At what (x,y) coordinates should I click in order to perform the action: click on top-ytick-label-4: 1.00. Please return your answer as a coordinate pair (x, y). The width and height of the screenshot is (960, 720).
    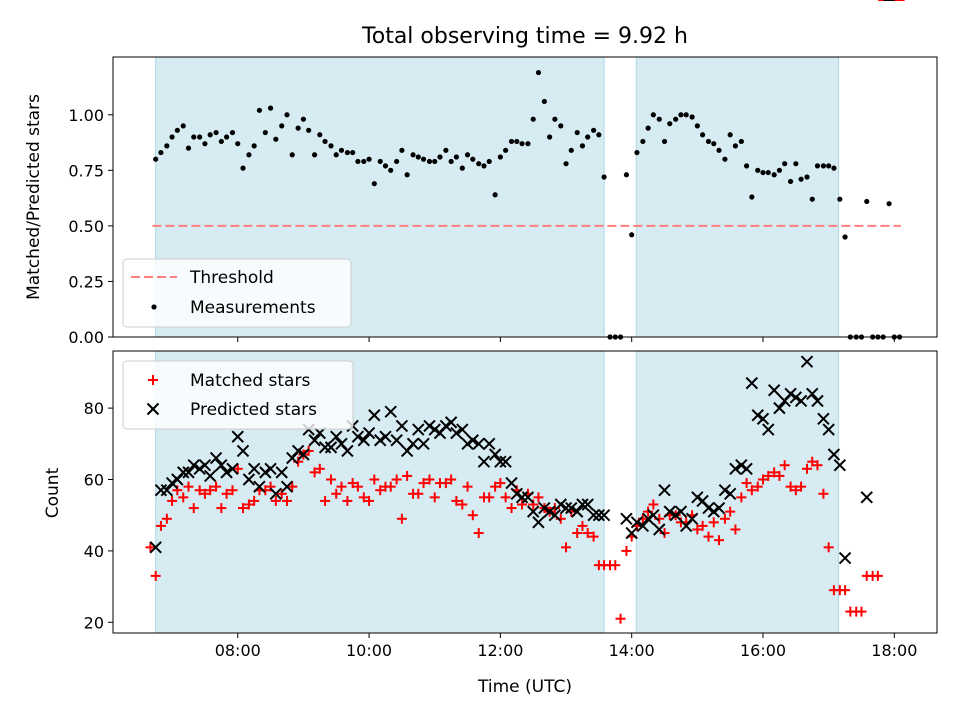
    Looking at the image, I should click on (86, 115).